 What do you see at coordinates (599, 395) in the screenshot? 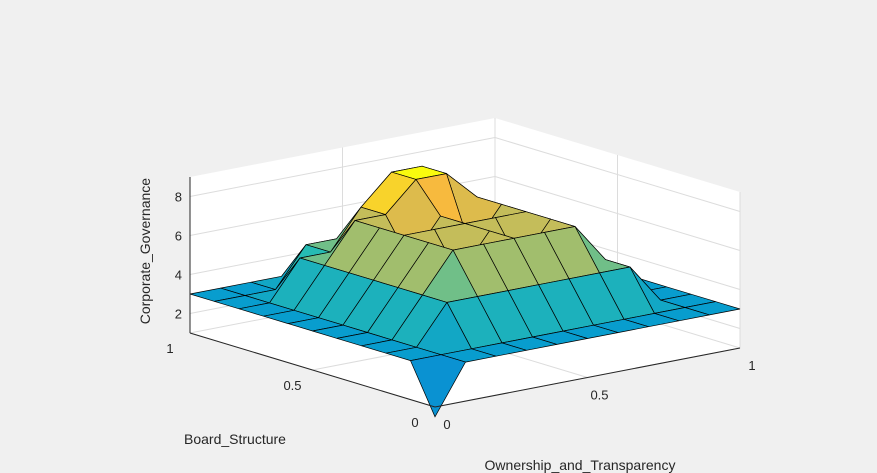
I see `x-tick-label: 0.5` at bounding box center [599, 395].